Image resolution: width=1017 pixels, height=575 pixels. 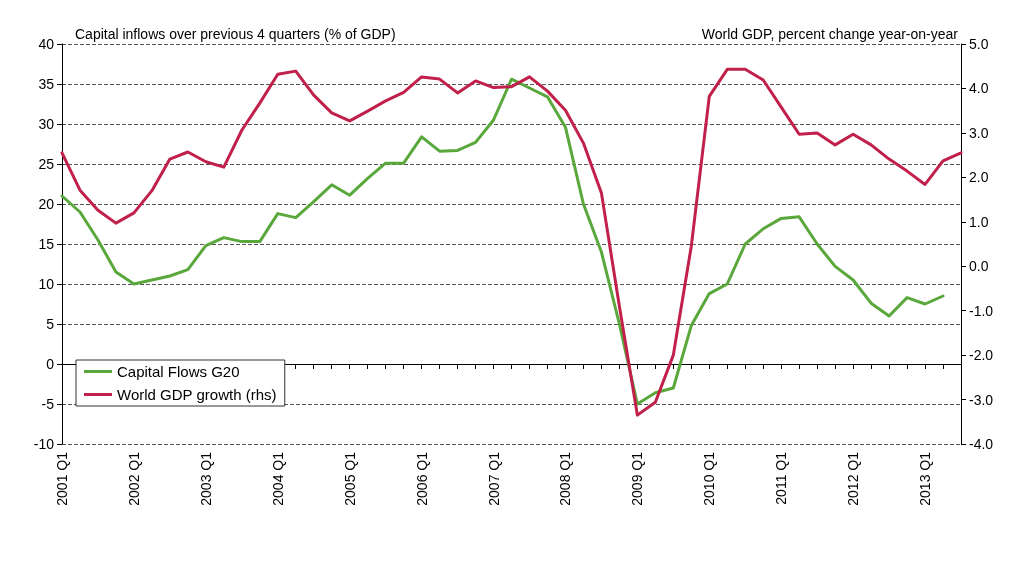 What do you see at coordinates (46, 204) in the screenshot?
I see `y-tick-label: 20` at bounding box center [46, 204].